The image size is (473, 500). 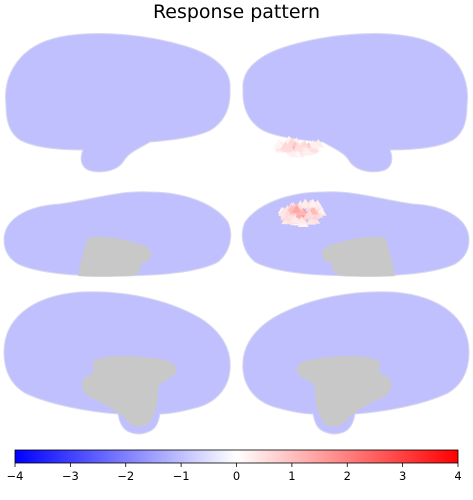 I want to click on medial-wall-dorsal-right, so click(x=358, y=256).